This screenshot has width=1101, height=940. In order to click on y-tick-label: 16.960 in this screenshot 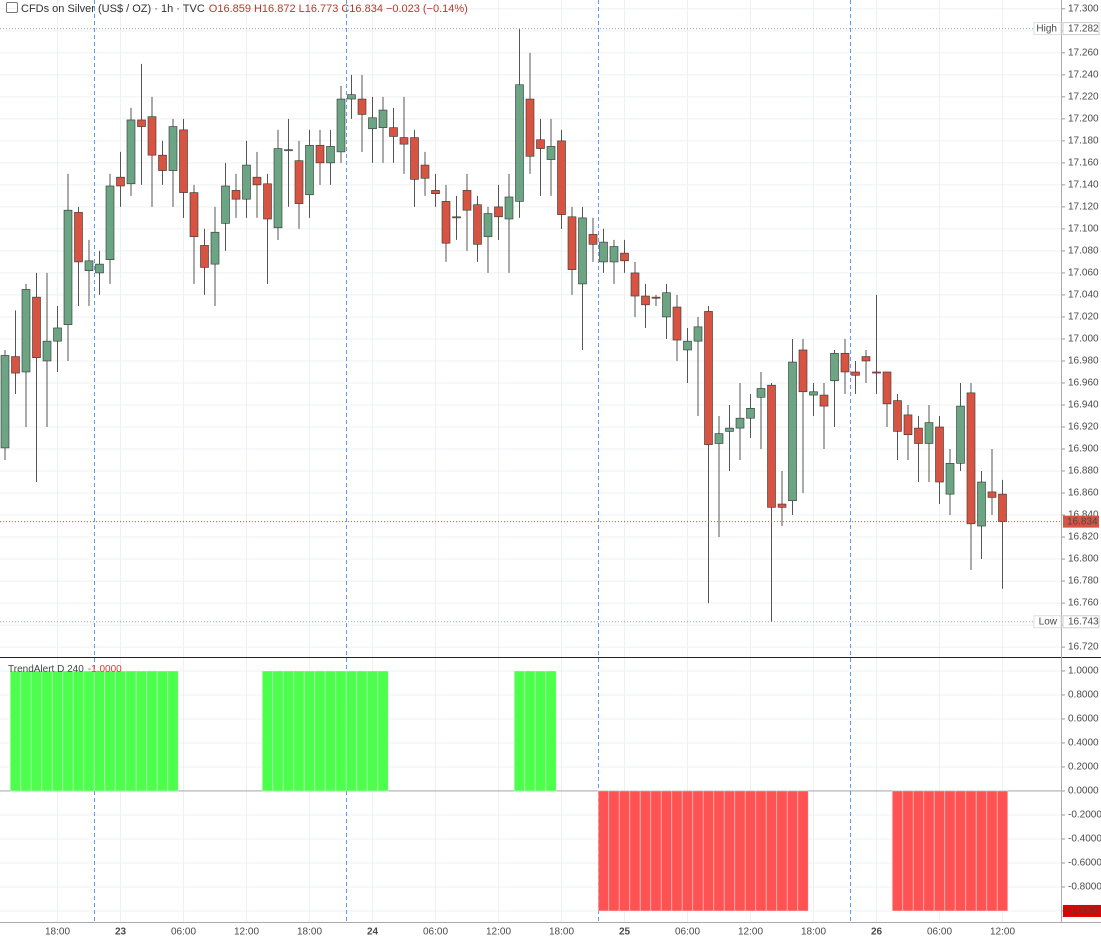, I will do `click(1083, 383)`.